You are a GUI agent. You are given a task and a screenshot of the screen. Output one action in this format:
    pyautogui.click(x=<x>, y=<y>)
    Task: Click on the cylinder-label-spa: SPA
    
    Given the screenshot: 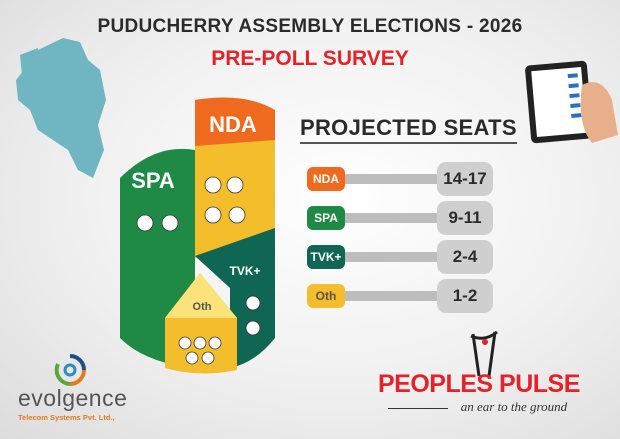 What is the action you would take?
    pyautogui.click(x=153, y=180)
    